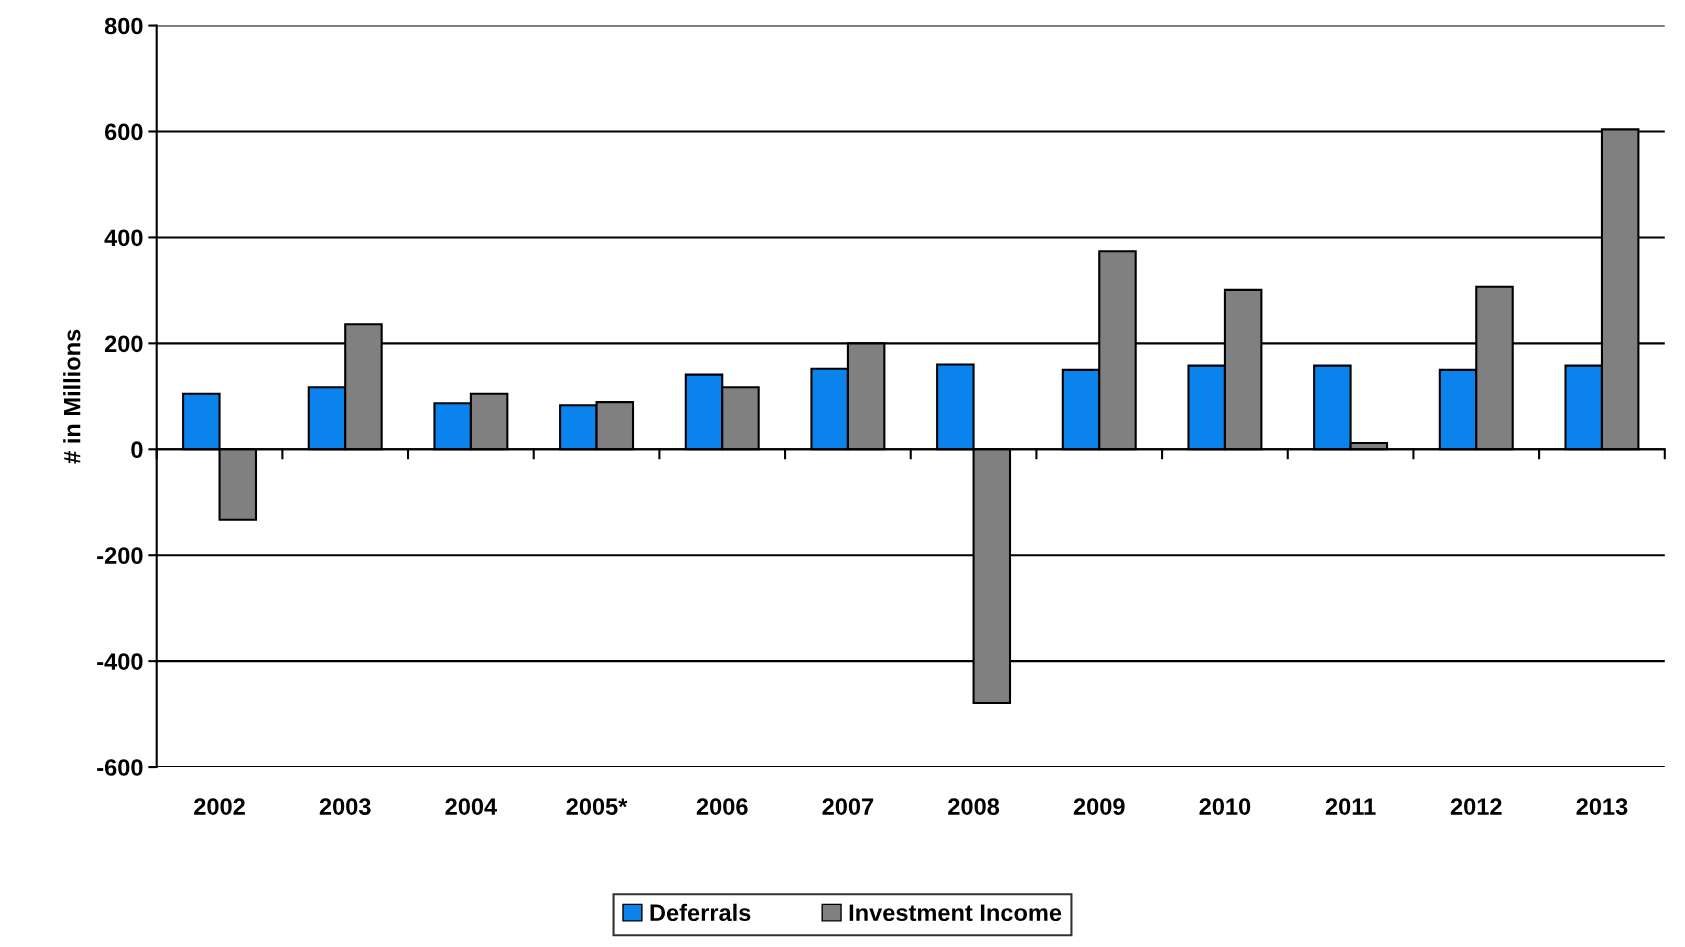 Image resolution: width=1685 pixels, height=947 pixels. Describe the element at coordinates (123, 132) in the screenshot. I see `y-tick-label: 600` at that location.